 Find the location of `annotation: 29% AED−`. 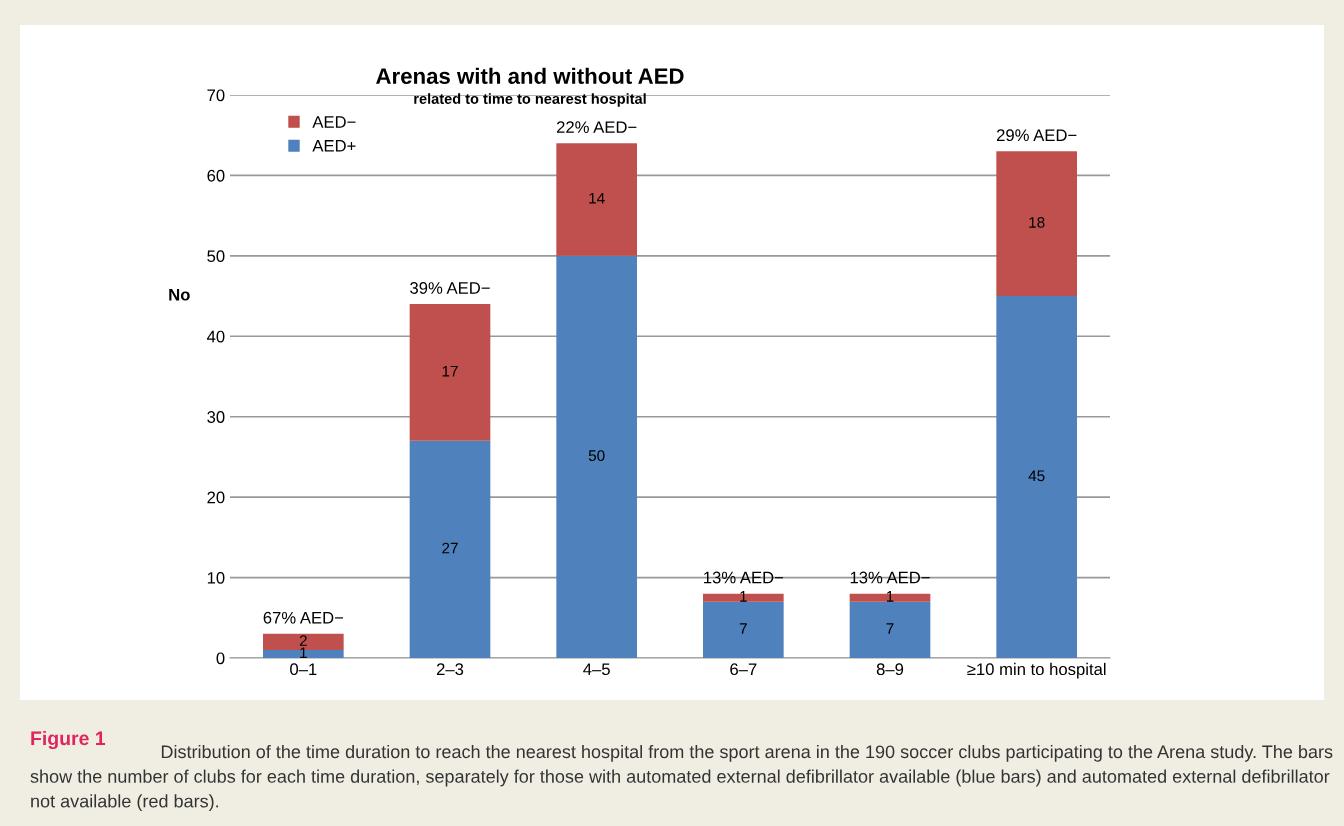

annotation: 29% AED− is located at coordinates (1036, 135).